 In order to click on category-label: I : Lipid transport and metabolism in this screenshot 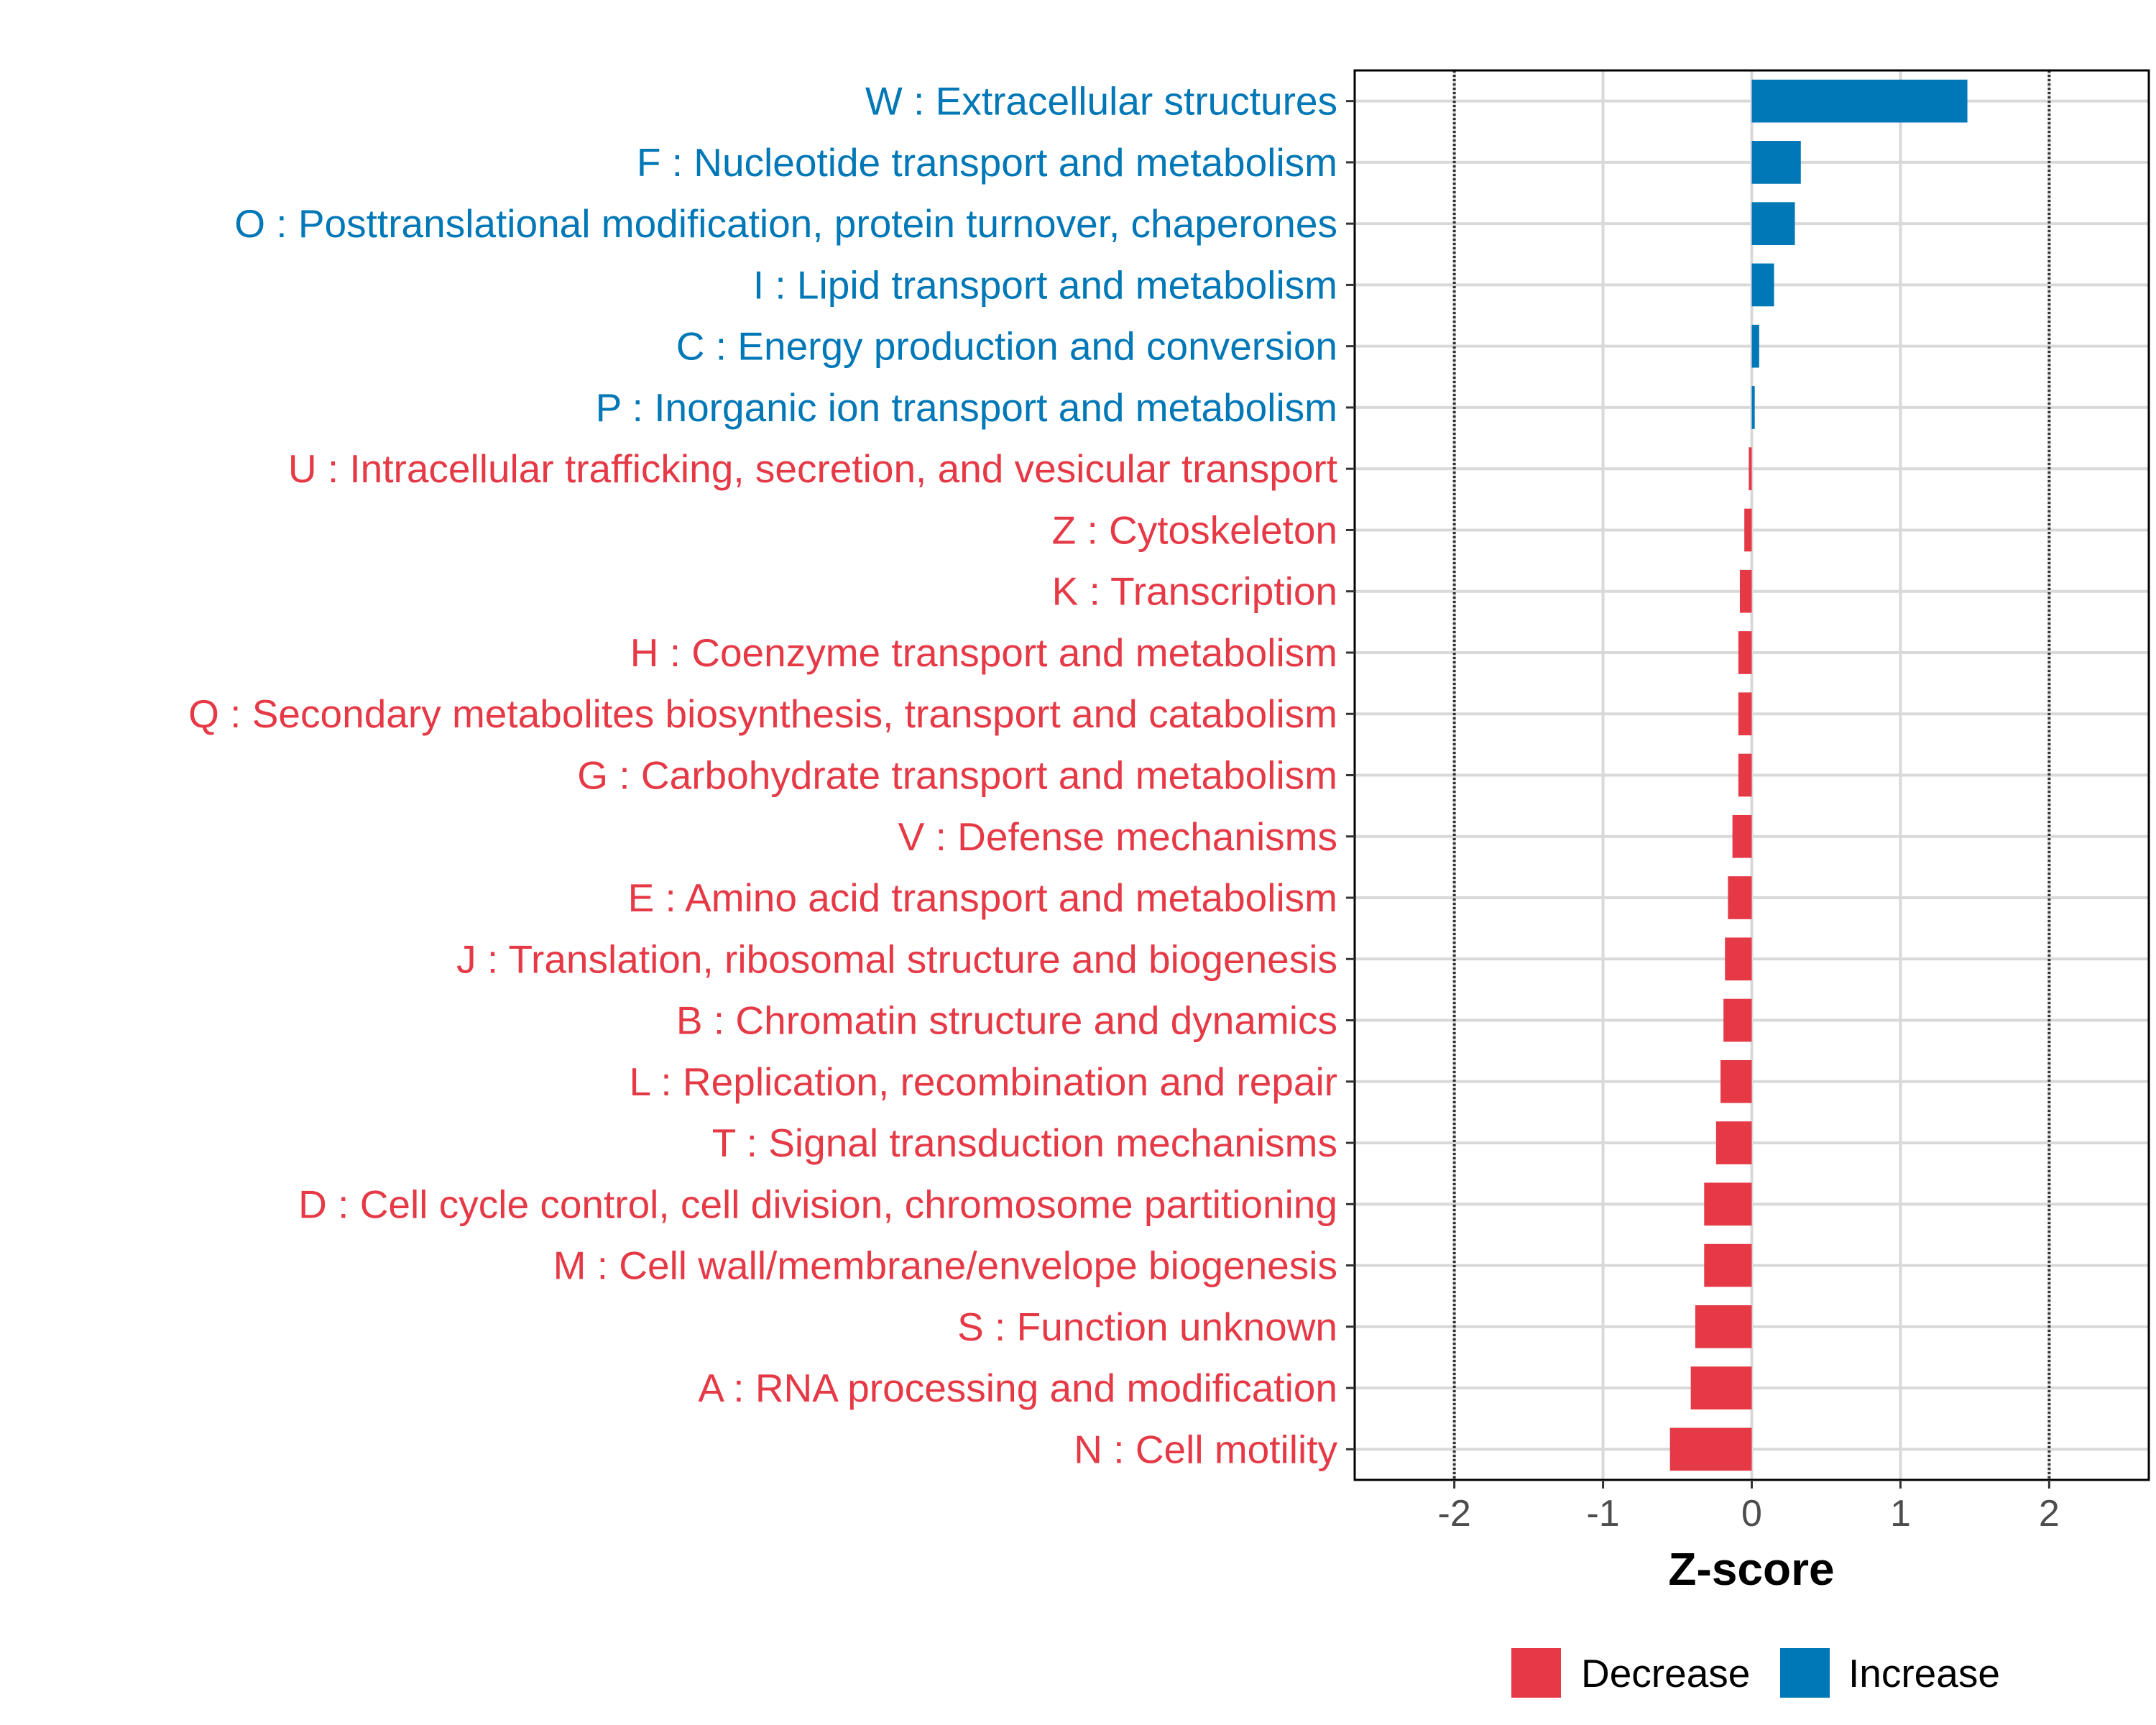, I will do `click(1045, 284)`.